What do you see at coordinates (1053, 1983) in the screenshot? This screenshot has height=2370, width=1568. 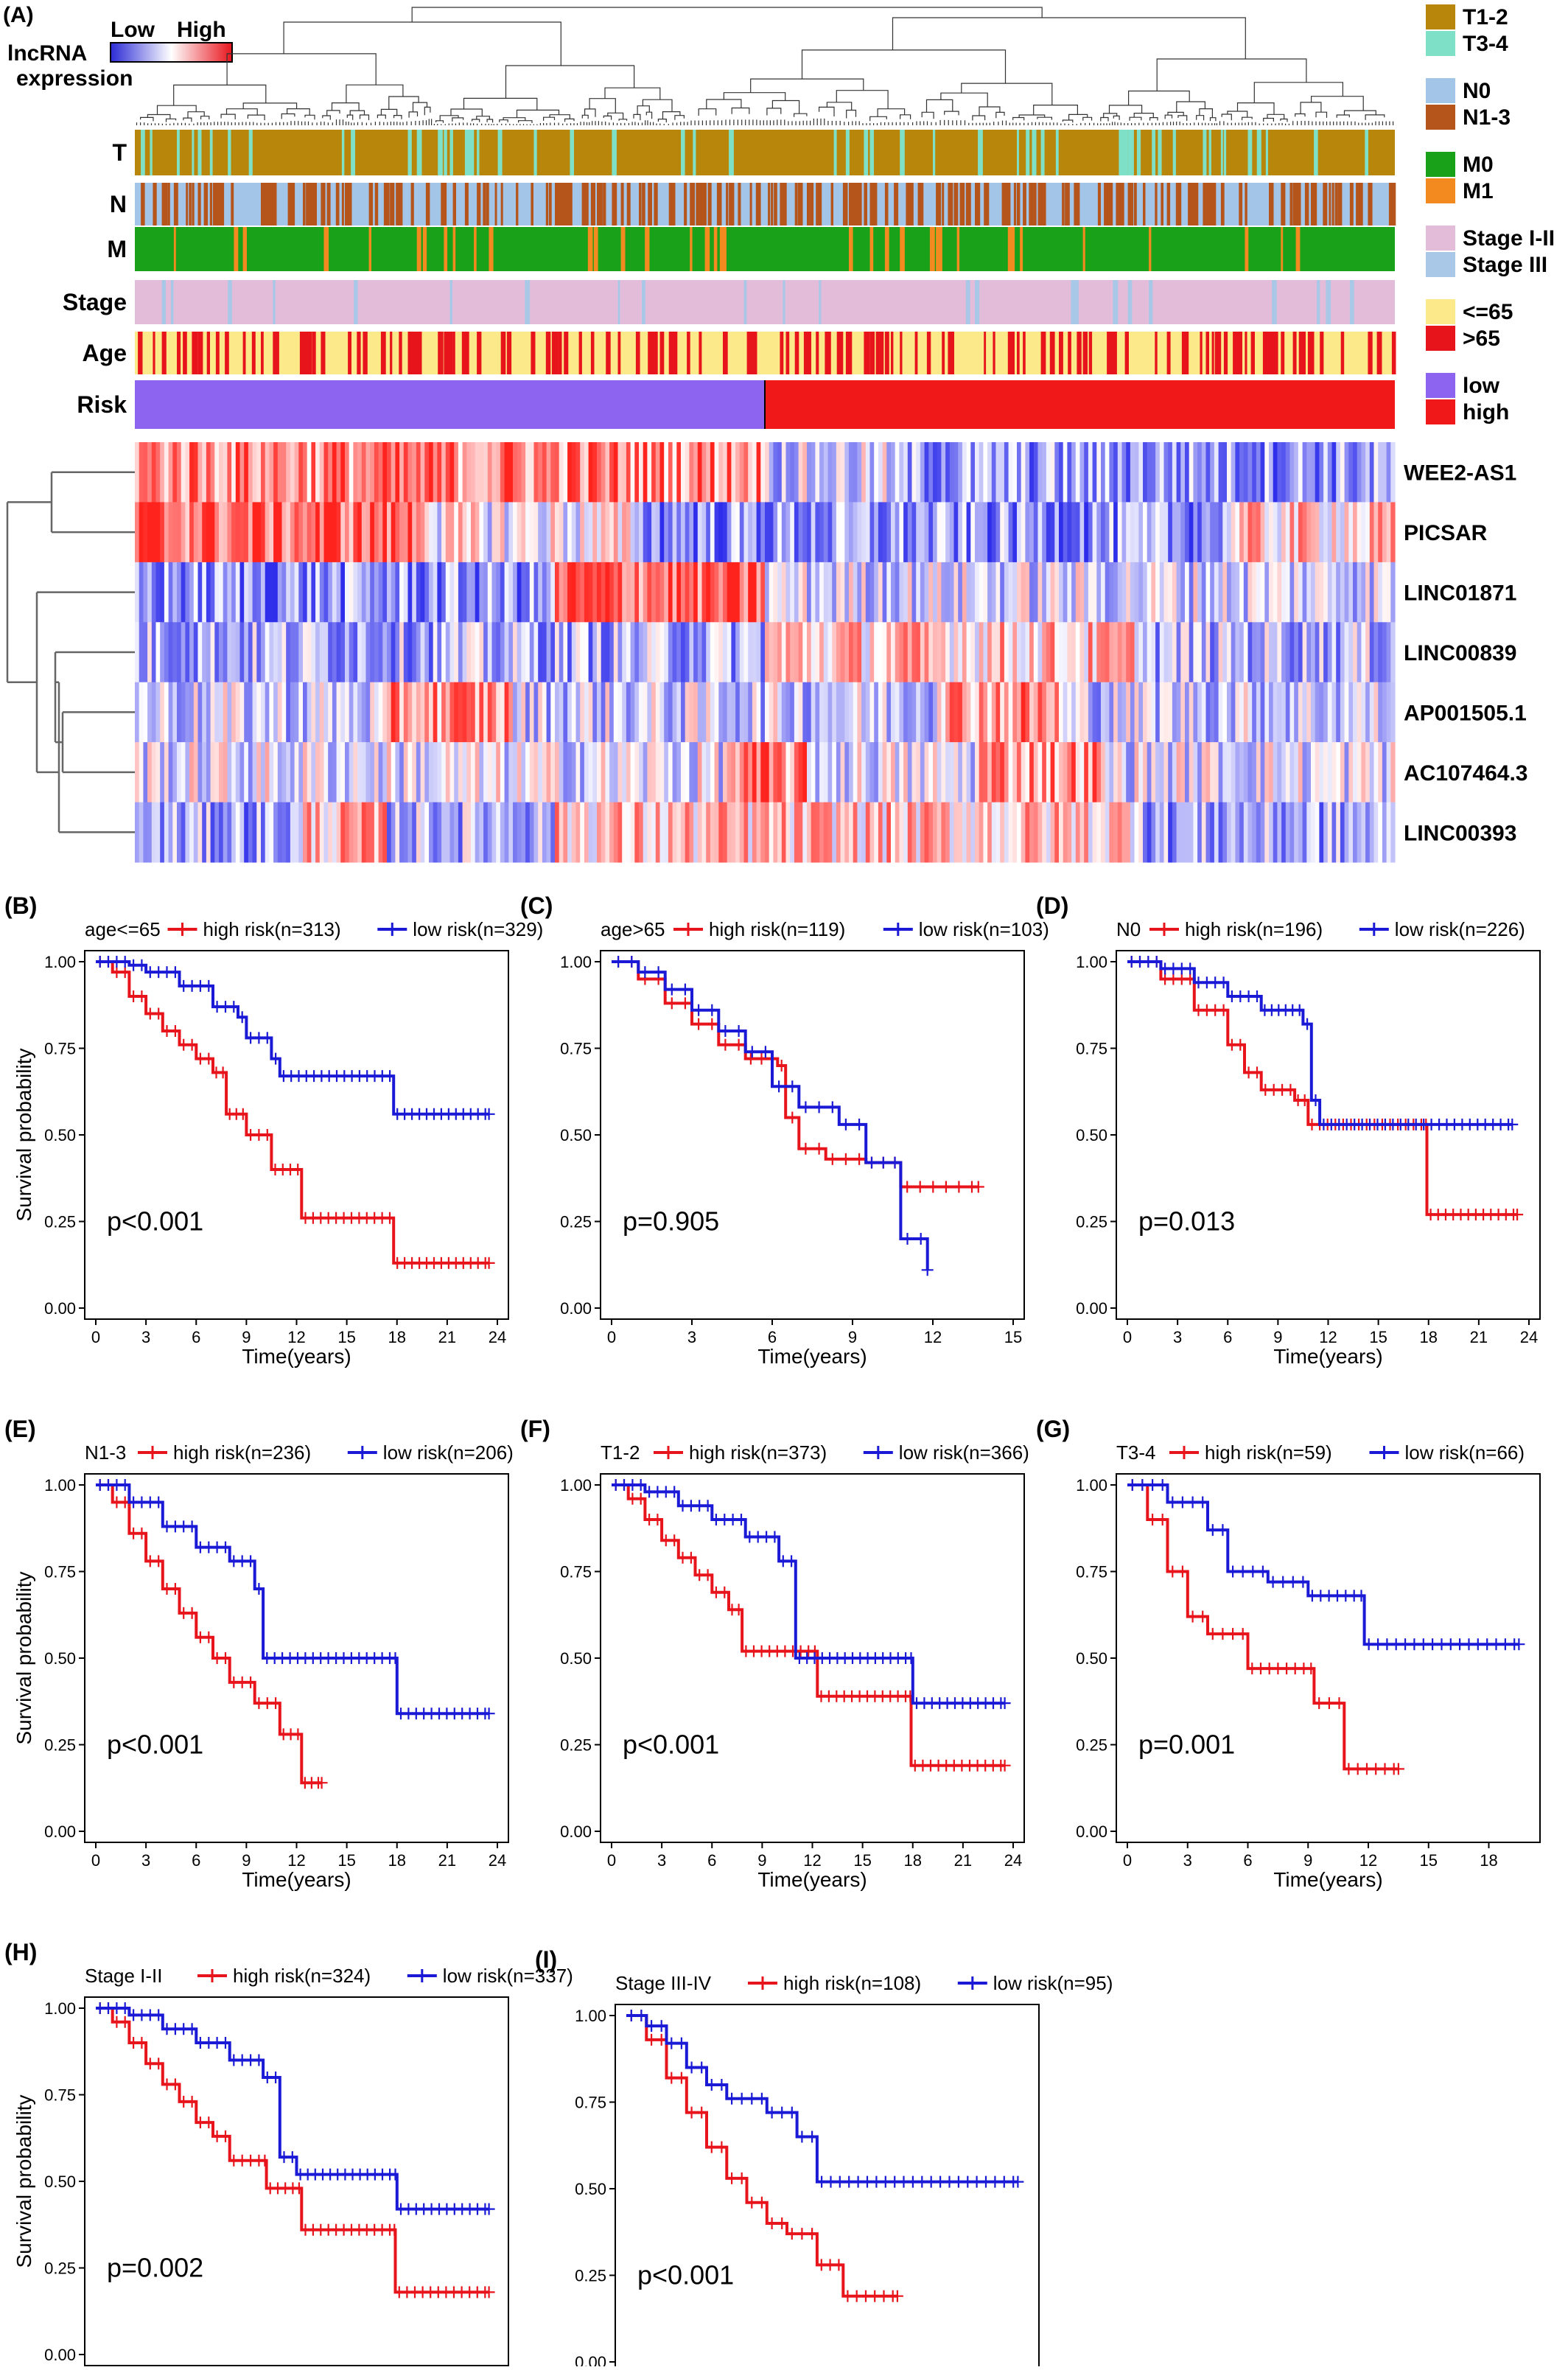 I see `legend-series-label: low risk(n=95)` at bounding box center [1053, 1983].